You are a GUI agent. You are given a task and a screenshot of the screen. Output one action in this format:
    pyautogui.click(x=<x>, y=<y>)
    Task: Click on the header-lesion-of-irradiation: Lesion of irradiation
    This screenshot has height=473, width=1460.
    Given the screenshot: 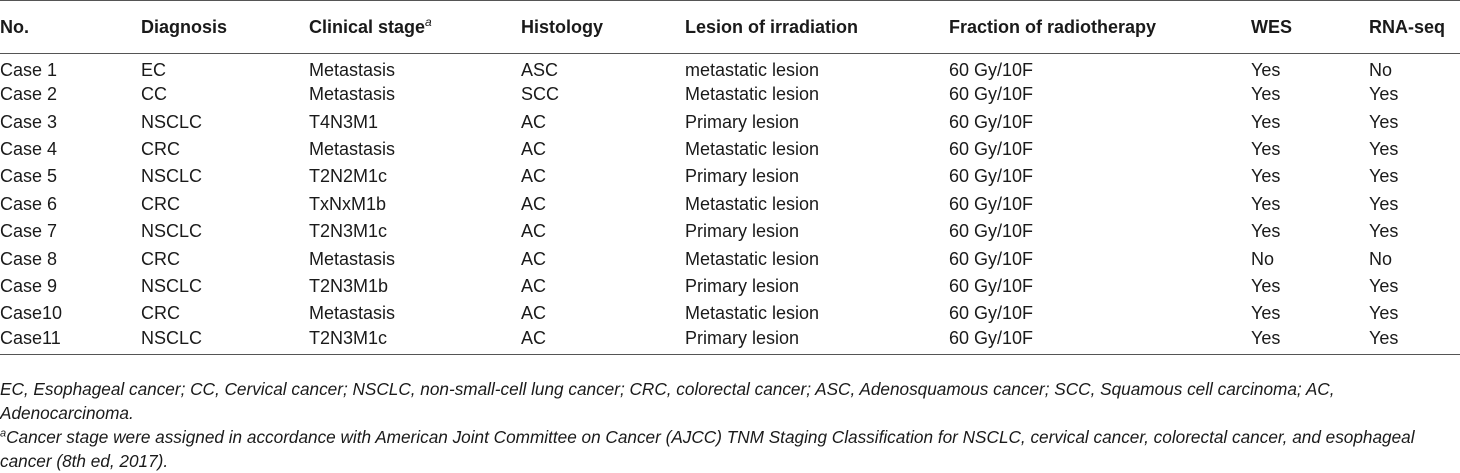 What is the action you would take?
    pyautogui.click(x=817, y=27)
    